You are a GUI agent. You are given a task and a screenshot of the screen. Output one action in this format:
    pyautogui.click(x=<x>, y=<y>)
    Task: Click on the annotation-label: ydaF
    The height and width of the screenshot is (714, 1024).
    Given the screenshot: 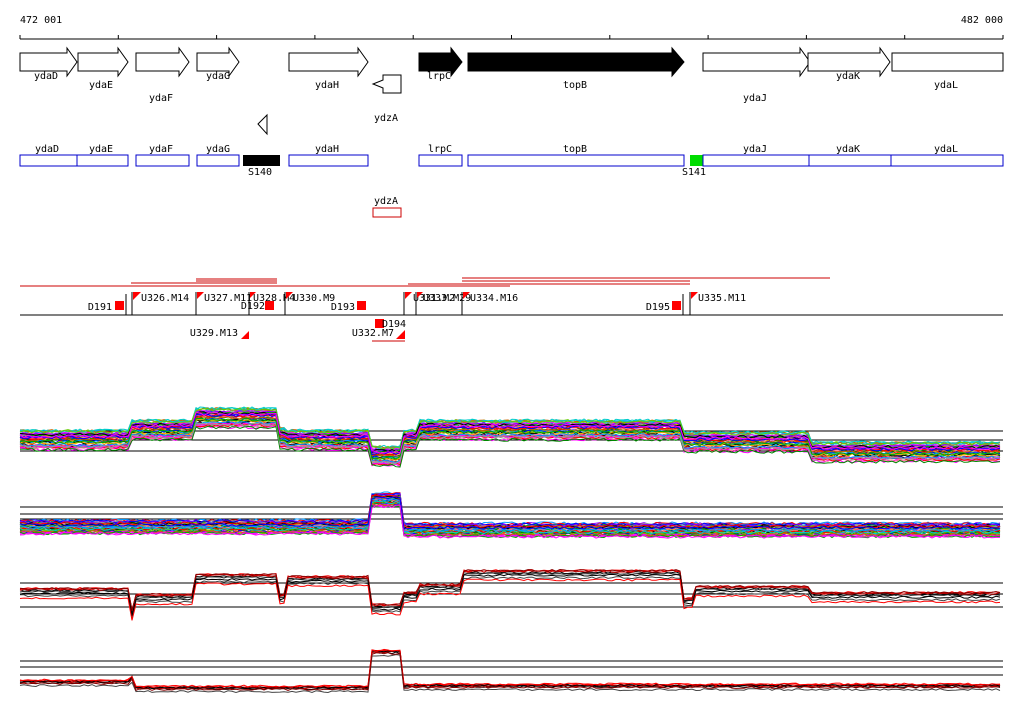 What is the action you would take?
    pyautogui.click(x=161, y=149)
    